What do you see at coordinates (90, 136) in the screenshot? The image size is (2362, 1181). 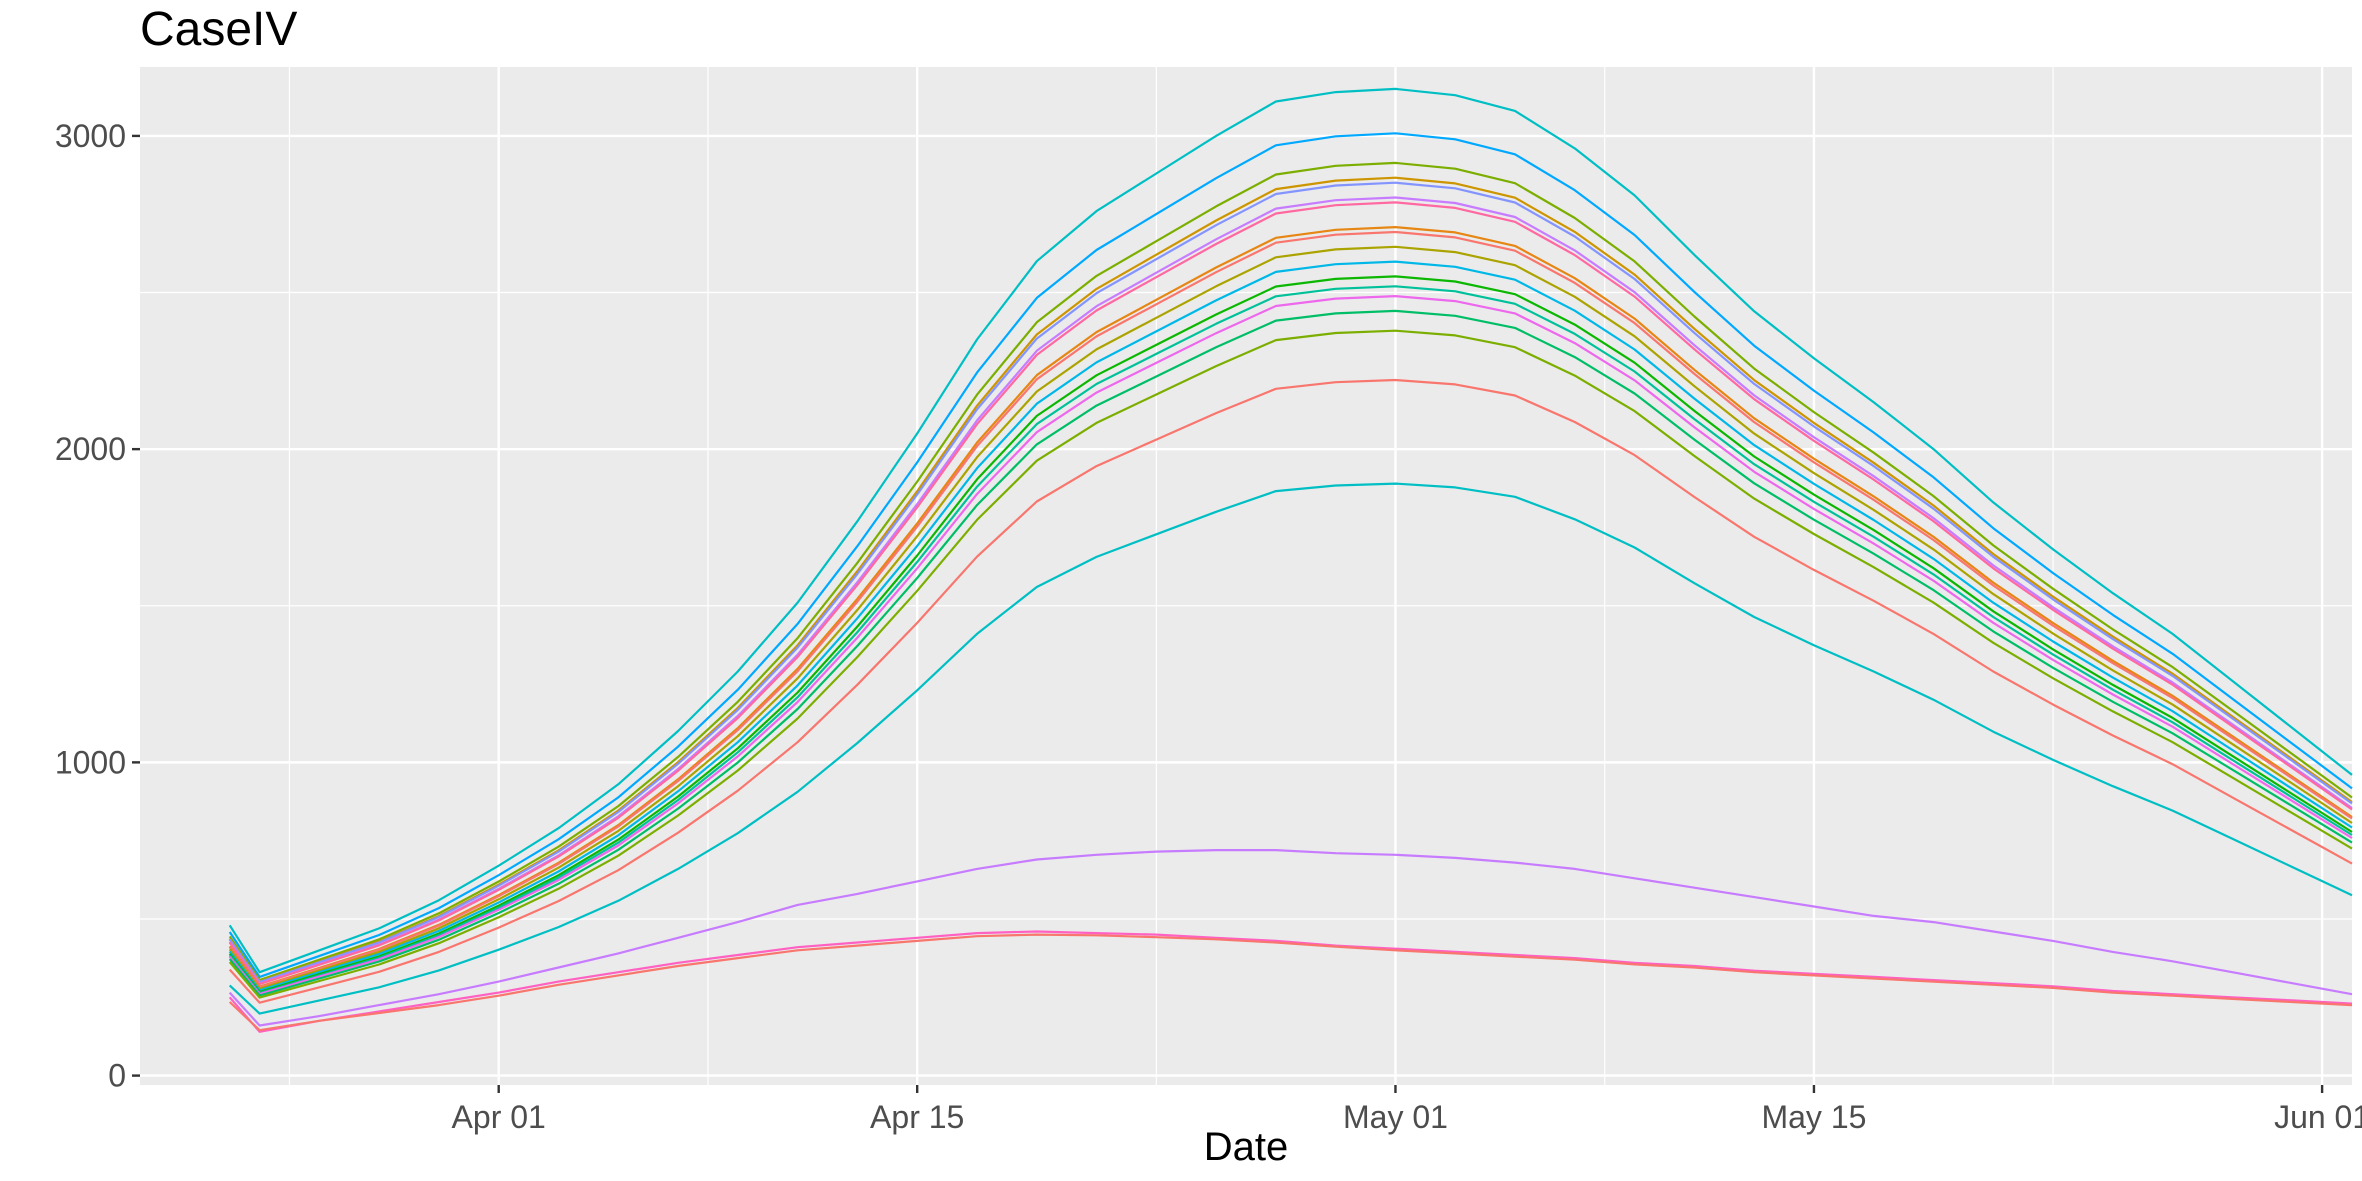 I see `y-tick-label: 3000` at bounding box center [90, 136].